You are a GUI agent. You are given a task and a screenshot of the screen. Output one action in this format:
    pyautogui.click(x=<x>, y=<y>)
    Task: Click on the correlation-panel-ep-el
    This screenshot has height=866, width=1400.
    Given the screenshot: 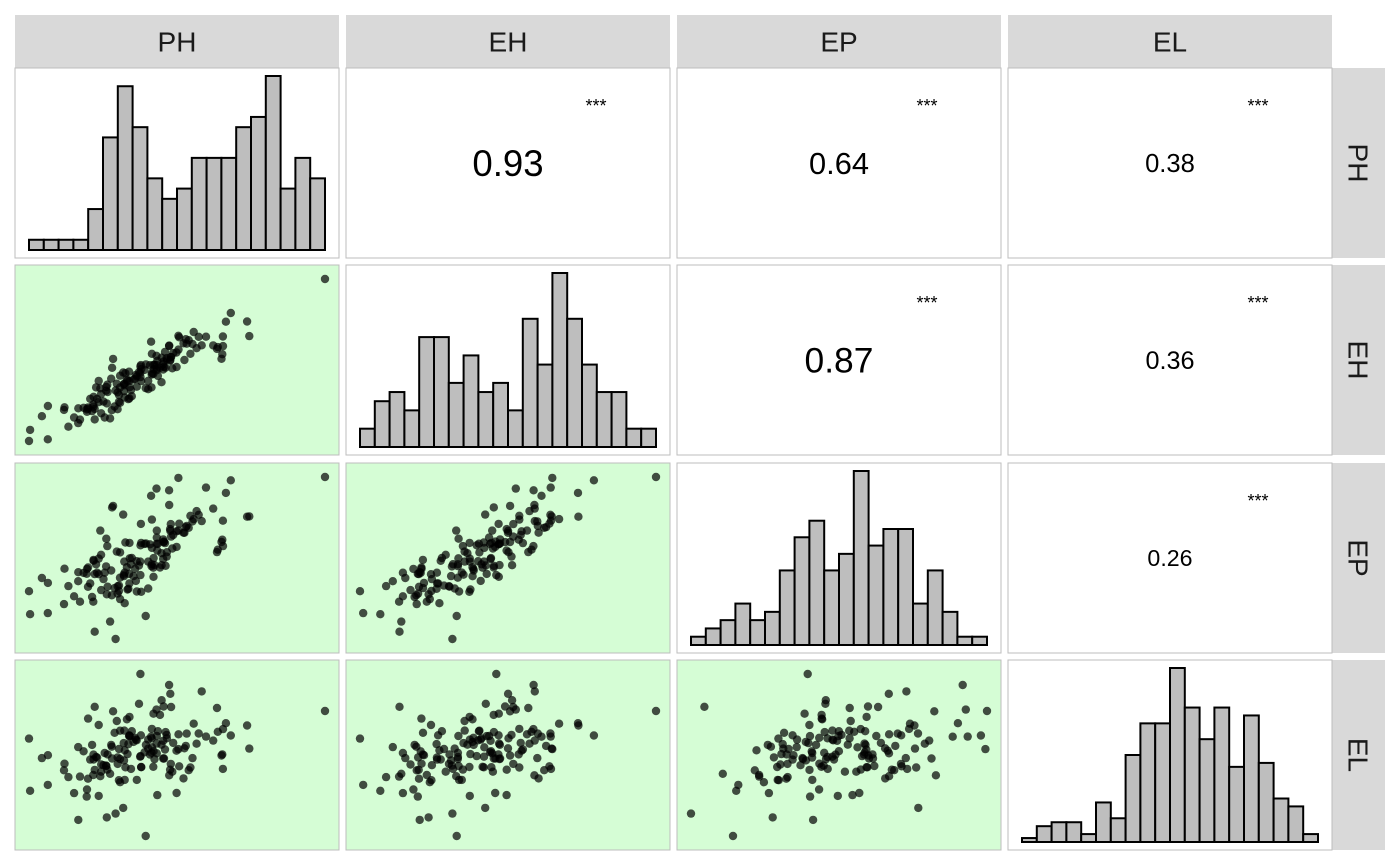 What is the action you would take?
    pyautogui.click(x=1170, y=558)
    